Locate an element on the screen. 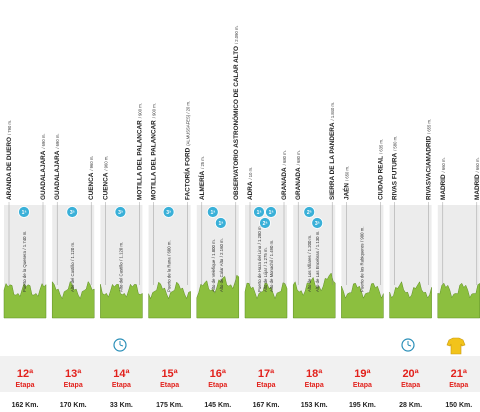 This screenshot has height=412, width=480. climb-name: Alto de Calar Alto is located at coordinates (221, 275).